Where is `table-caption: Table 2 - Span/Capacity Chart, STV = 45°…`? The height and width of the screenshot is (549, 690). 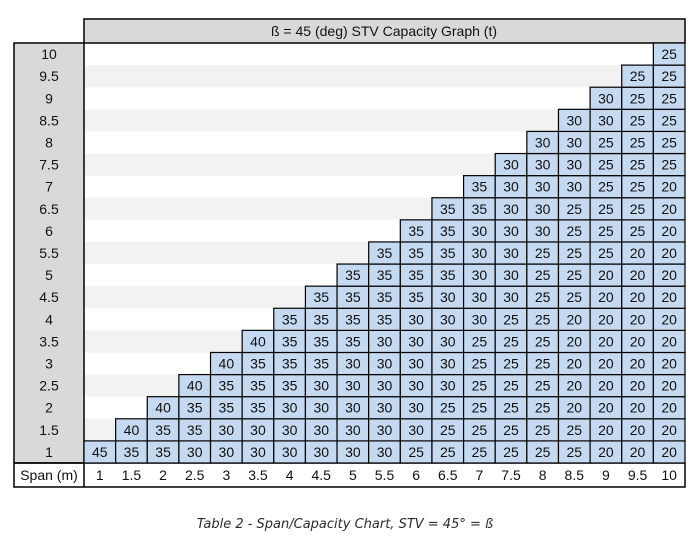
table-caption: Table 2 - Span/Capacity Chart, STV = 45°… is located at coordinates (345, 524).